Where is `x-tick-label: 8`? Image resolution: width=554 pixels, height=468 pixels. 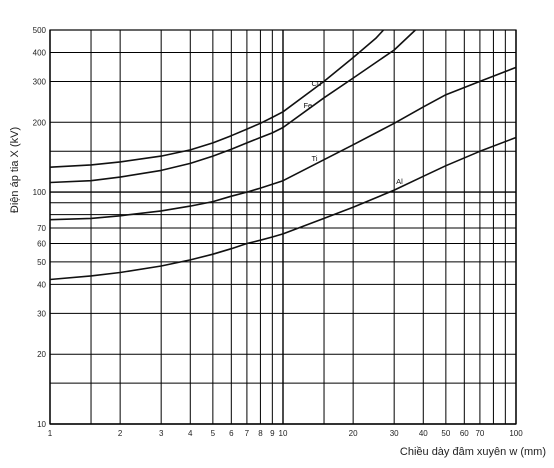 x-tick-label: 8 is located at coordinates (260, 433).